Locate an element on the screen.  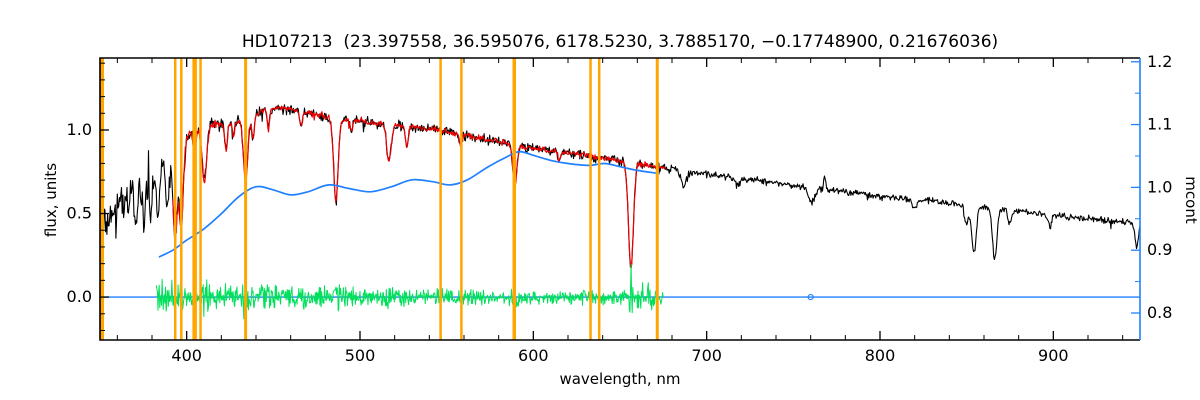
x-tick-label: 800 is located at coordinates (880, 355).